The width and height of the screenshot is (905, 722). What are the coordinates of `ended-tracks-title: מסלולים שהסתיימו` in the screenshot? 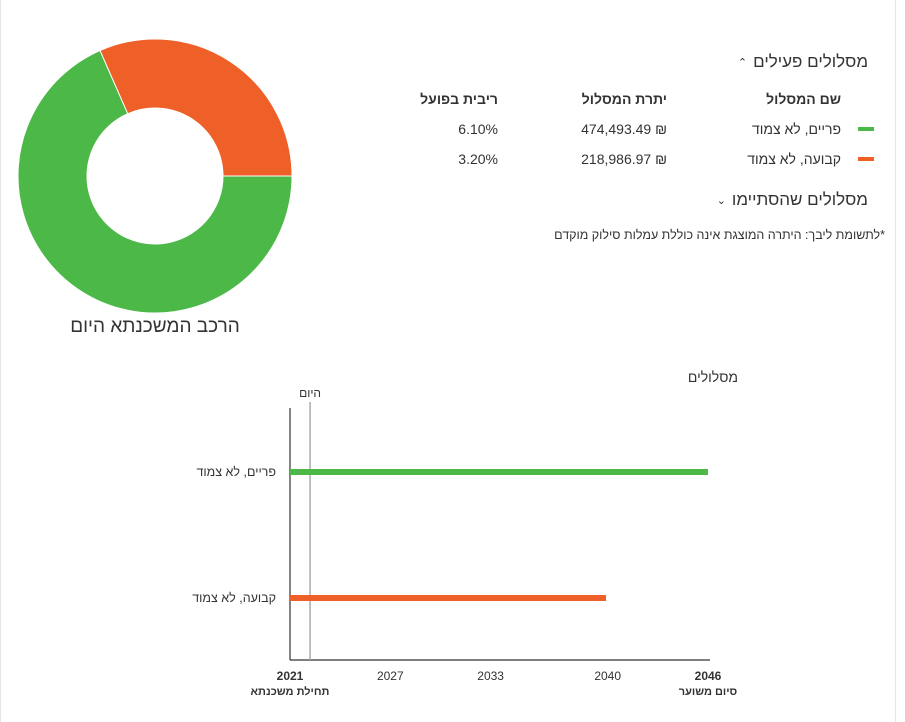 It's located at (799, 199).